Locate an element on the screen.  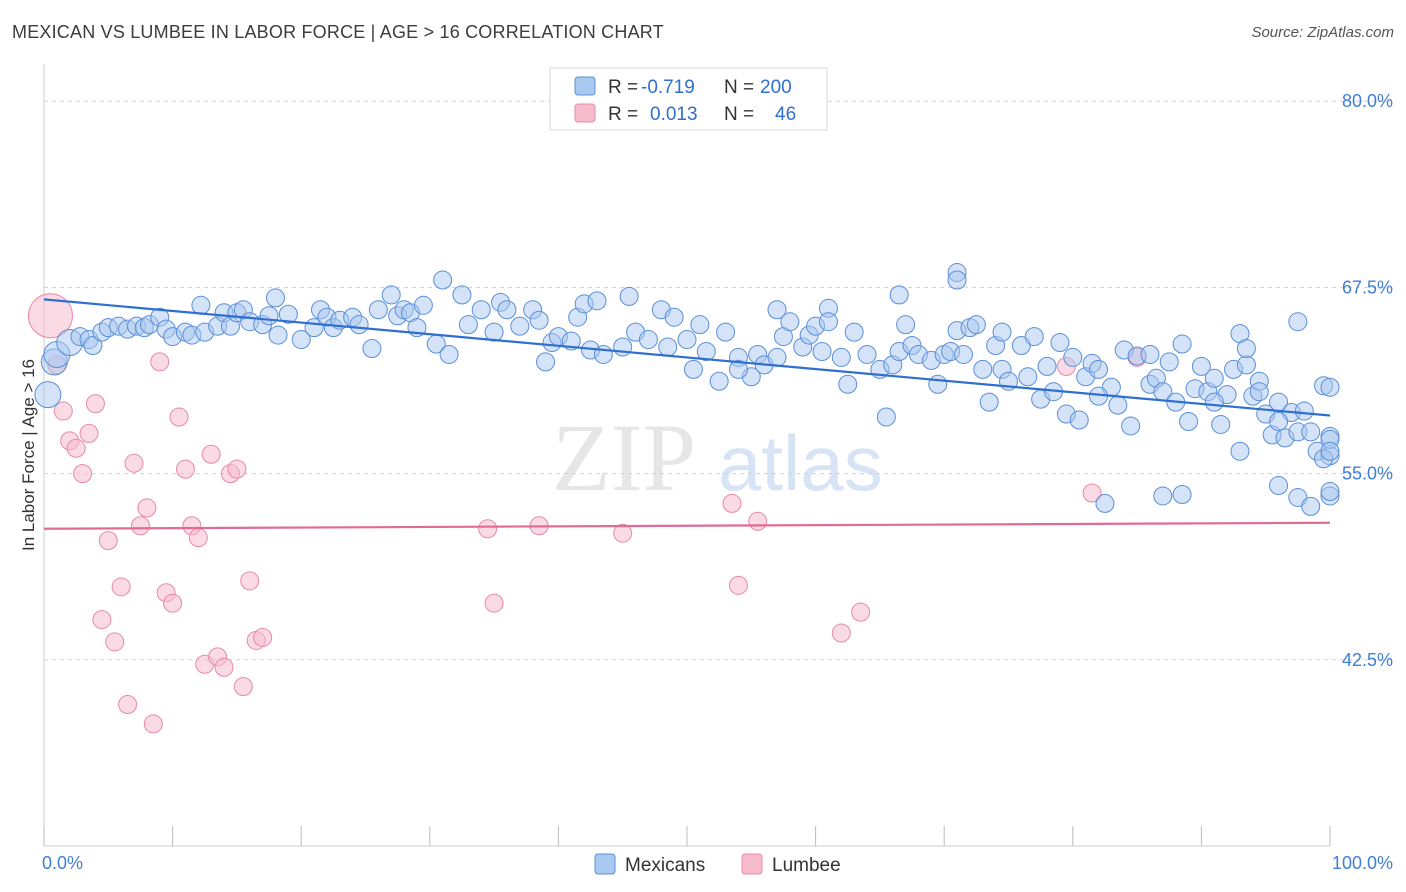
y-axis-title: In Labor Force | Age > 16 is located at coordinates (28, 455).